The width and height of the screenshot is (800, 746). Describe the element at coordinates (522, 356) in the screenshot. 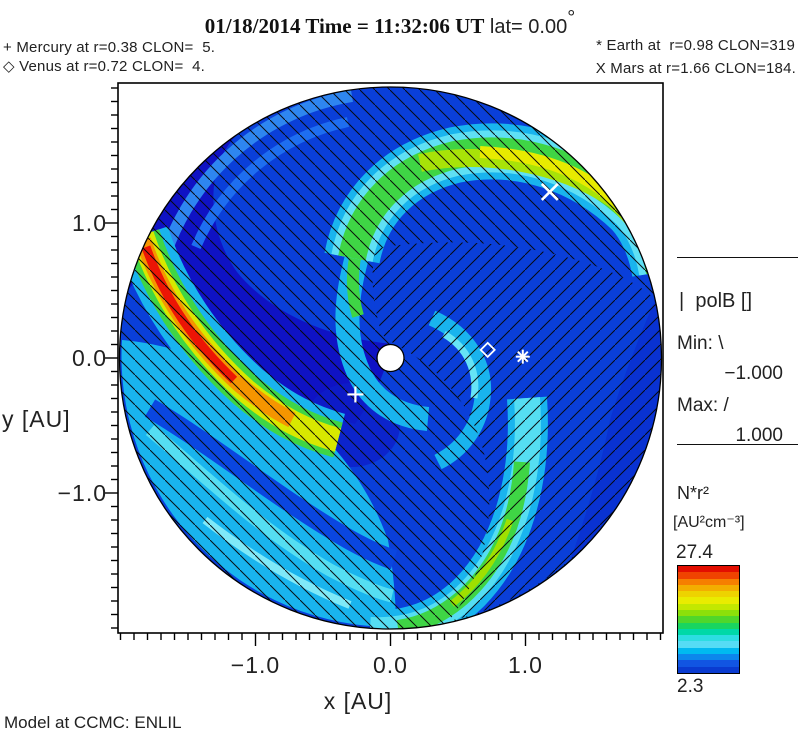

I see `earth-symbol` at that location.